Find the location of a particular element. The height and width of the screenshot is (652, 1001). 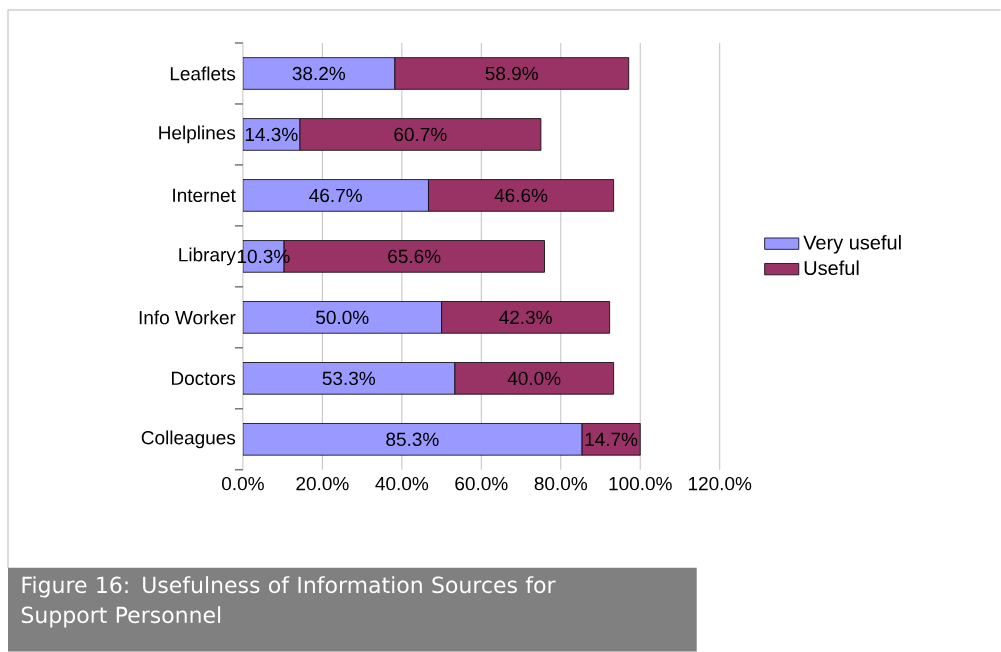

x-tick-label: 100.0% is located at coordinates (640, 484).